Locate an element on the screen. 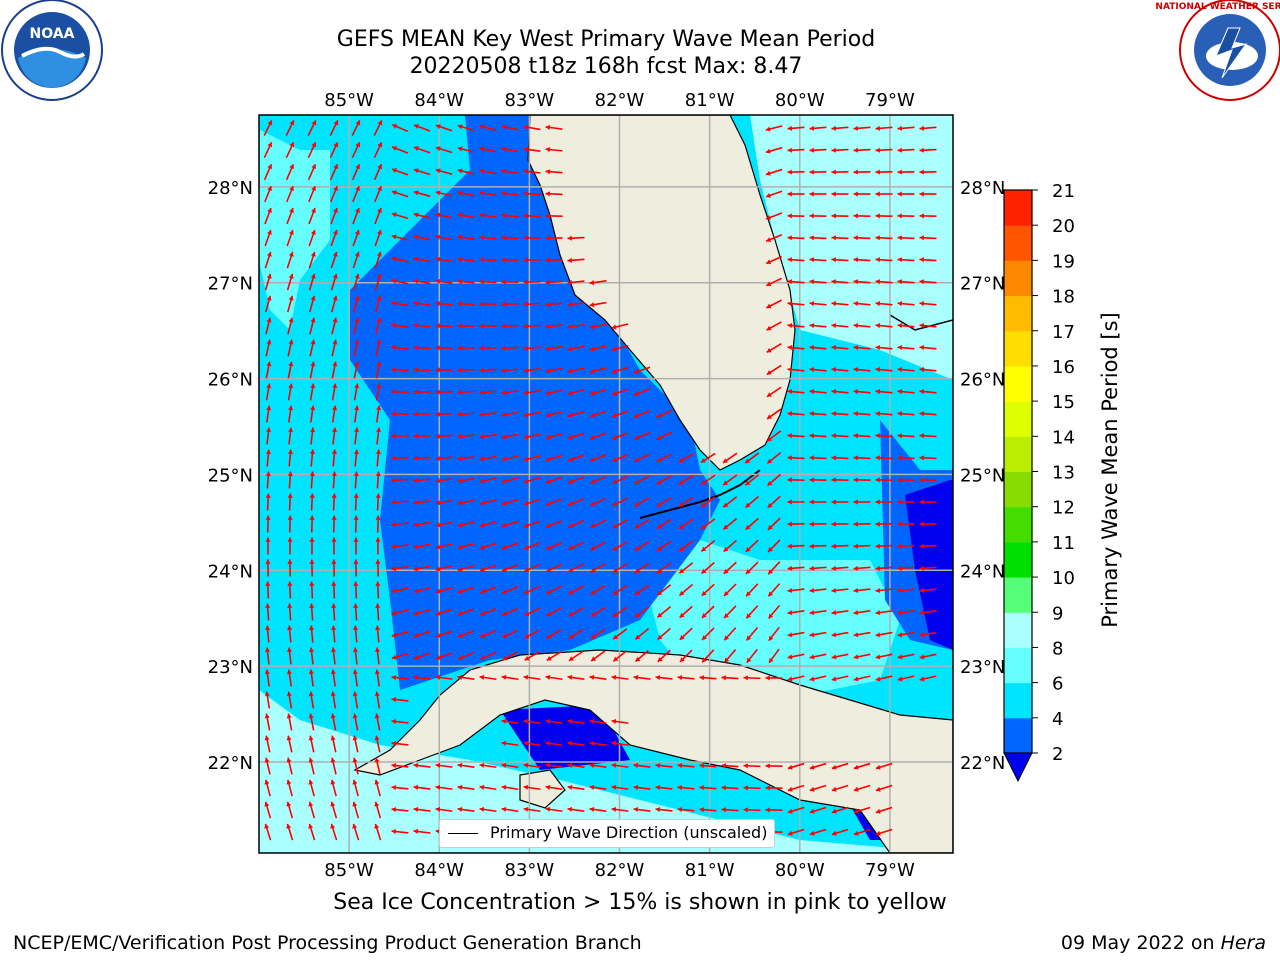 This screenshot has height=960, width=1280. colorbar: 2 4 6 8 9 10 11 12 13 14 15 16 17 18 19 20 21 is located at coordinates (1039, 482).